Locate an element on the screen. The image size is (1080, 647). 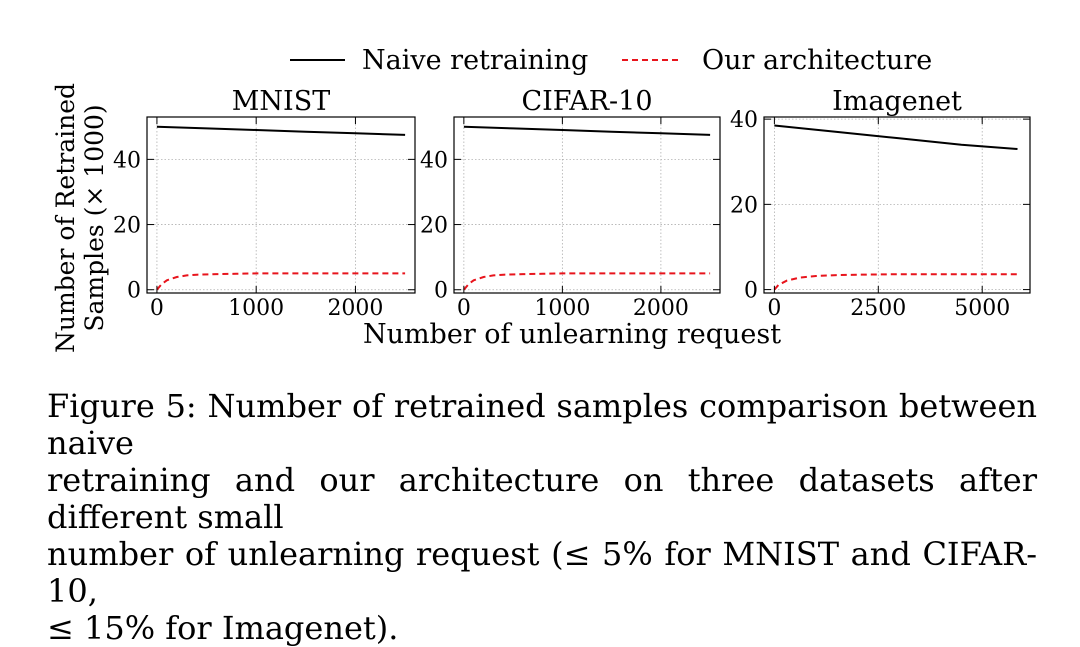
shared-y-axis-label: Number of Retrained Samples (× 1000) is located at coordinates (80, 218).